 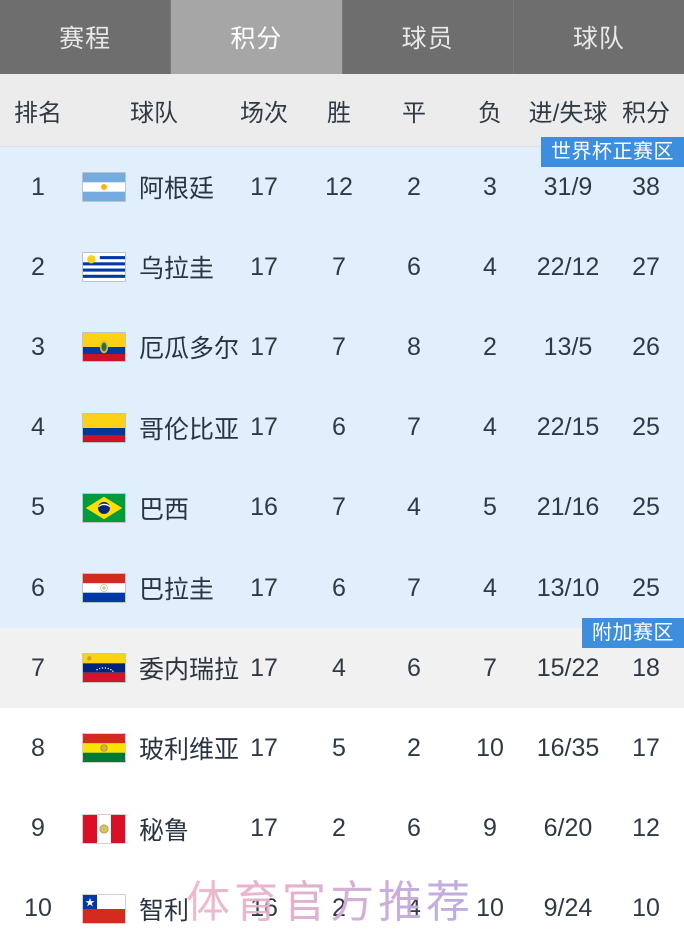 I want to click on flag-icon-bolivia, so click(x=104, y=748).